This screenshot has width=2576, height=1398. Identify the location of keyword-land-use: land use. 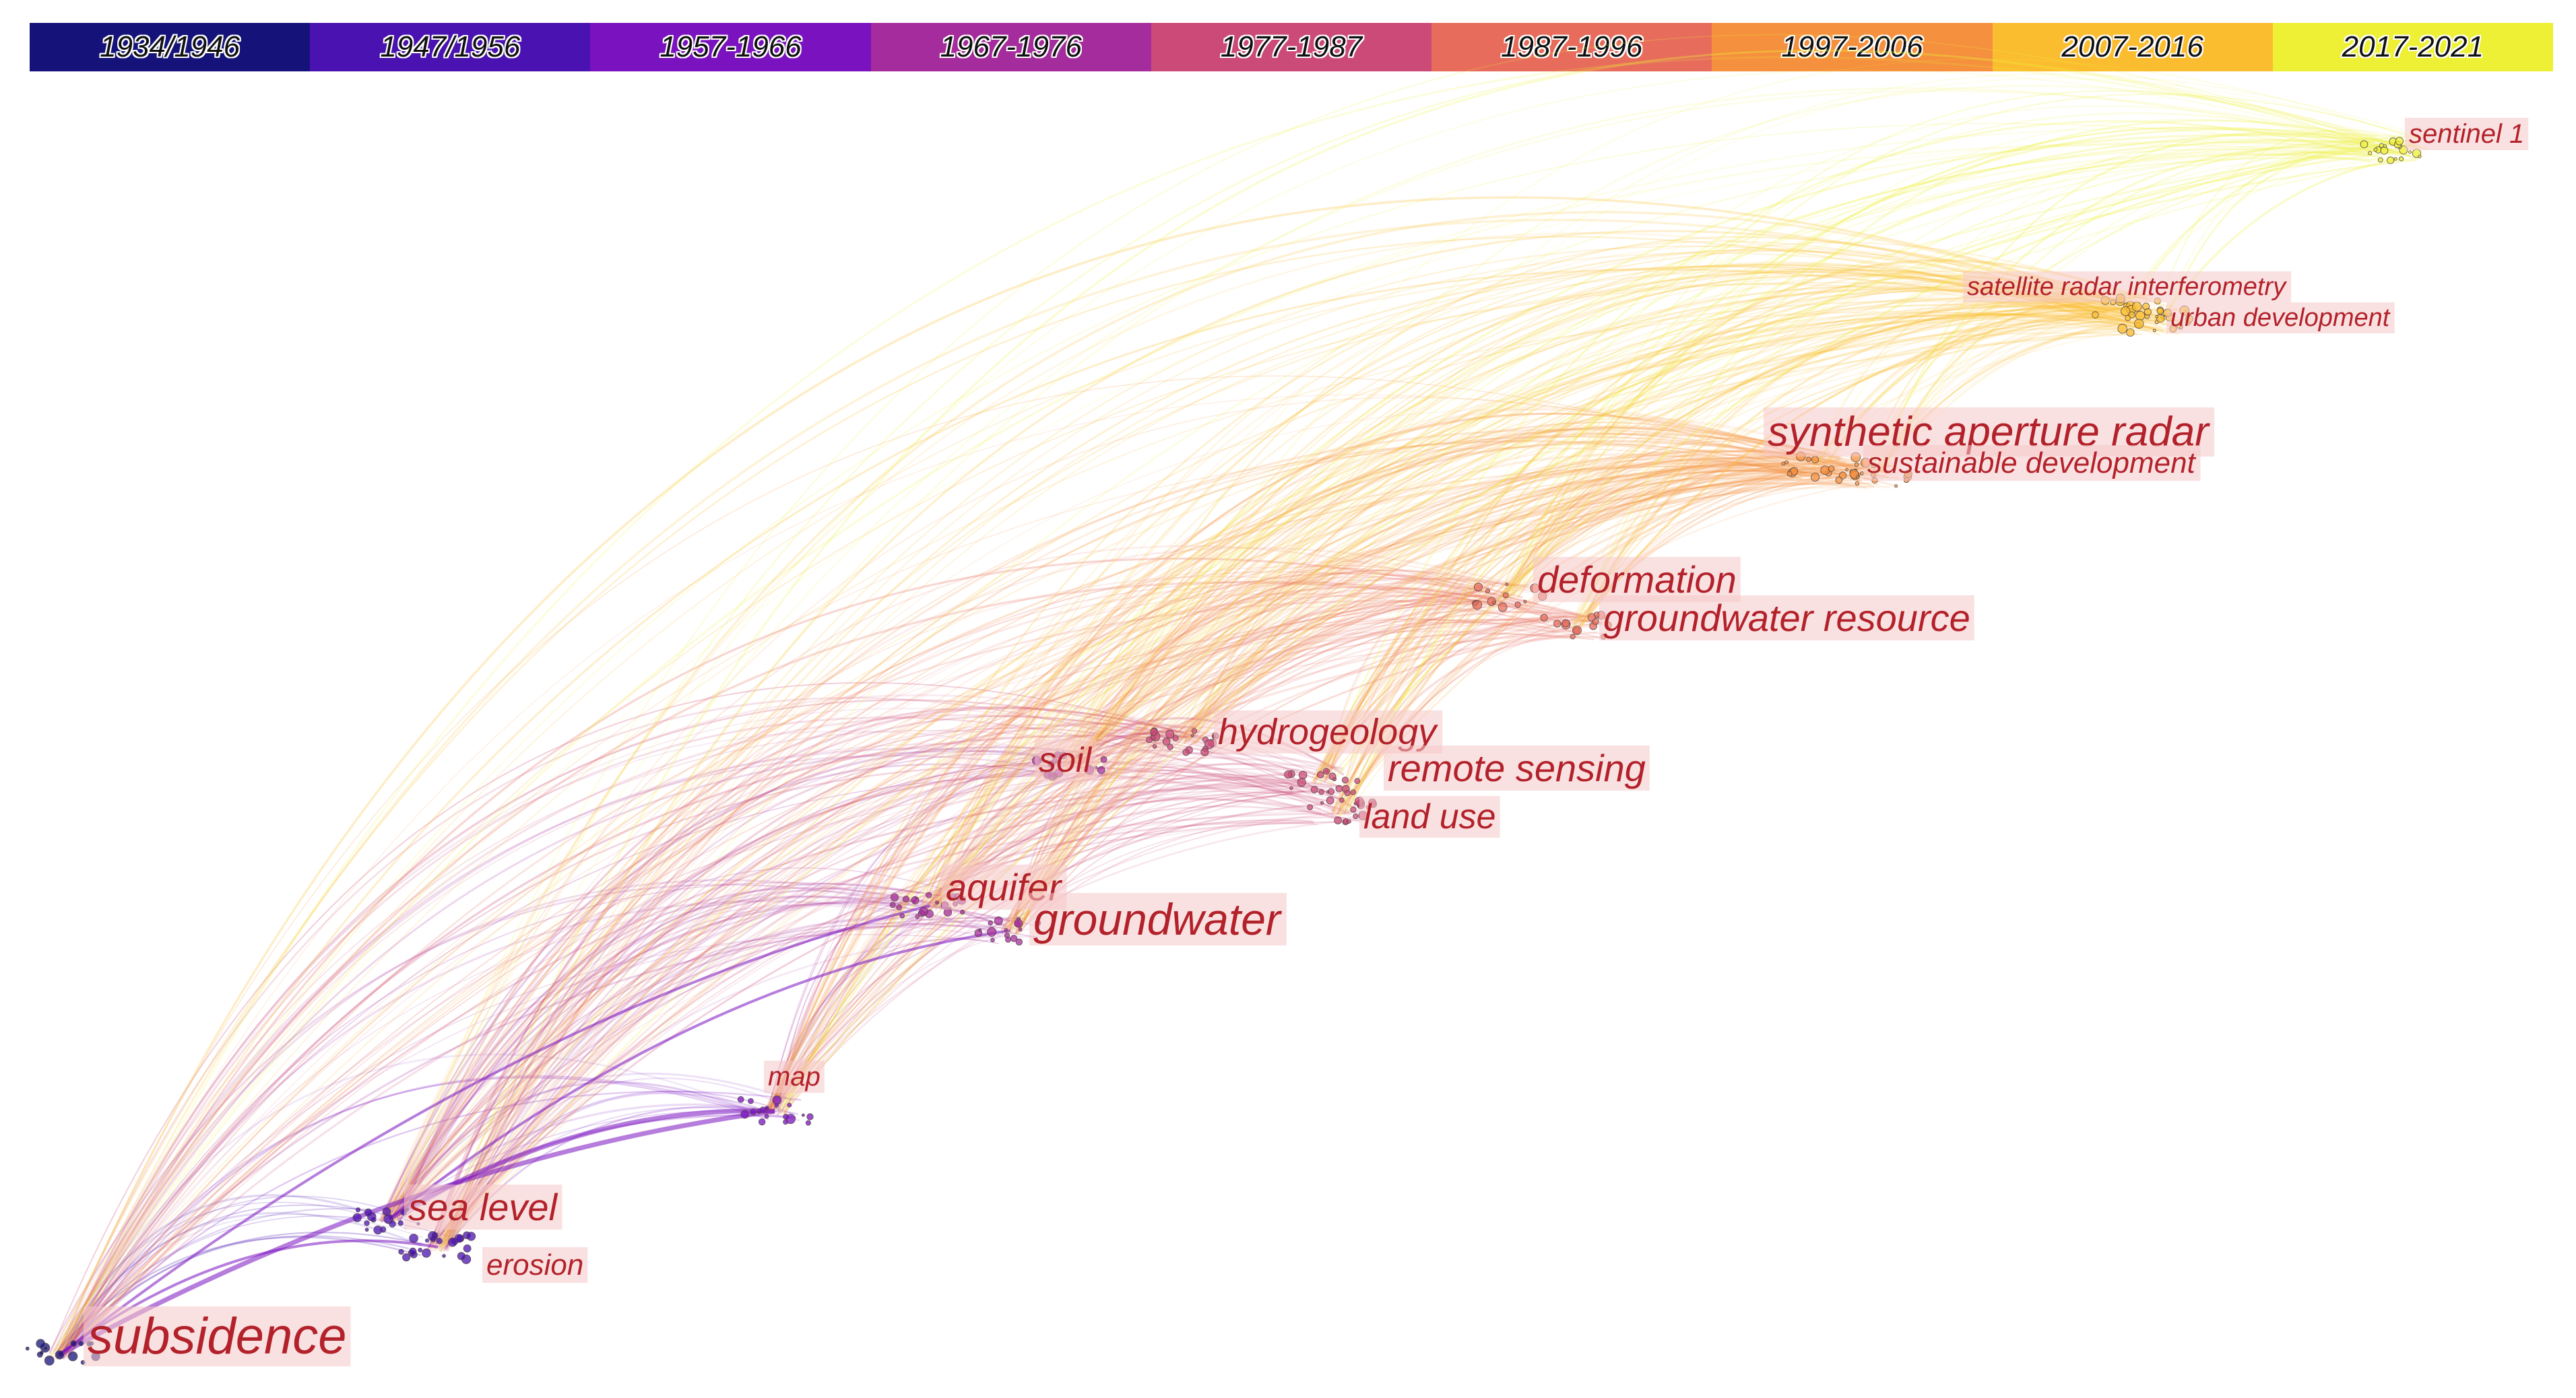
(1430, 817).